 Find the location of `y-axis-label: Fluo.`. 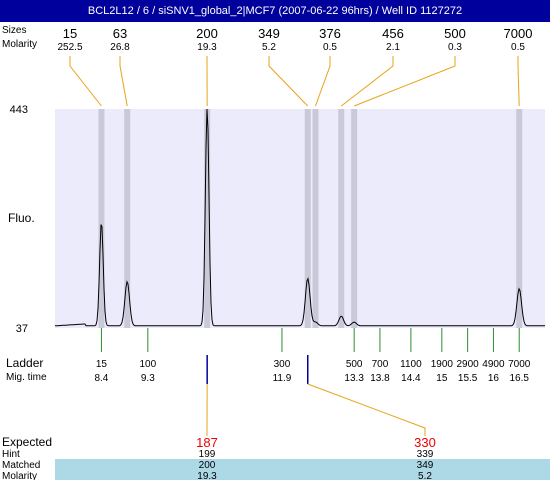

y-axis-label: Fluo. is located at coordinates (21, 218).